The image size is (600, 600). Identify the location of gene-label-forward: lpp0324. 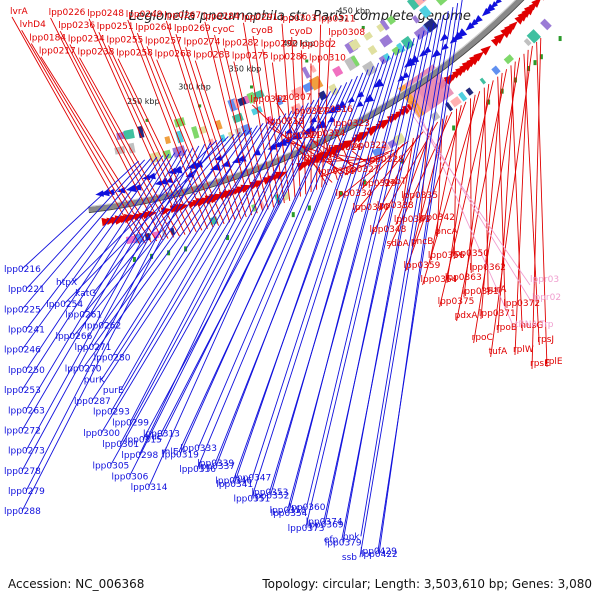
(327, 134).